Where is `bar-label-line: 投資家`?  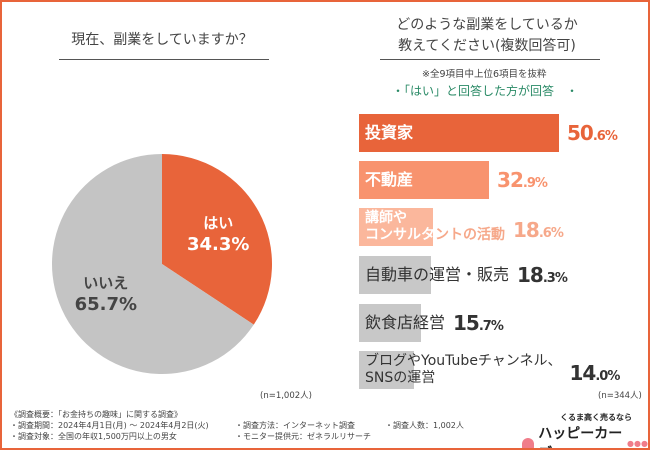
bar-label-line: 投資家 is located at coordinates (389, 132).